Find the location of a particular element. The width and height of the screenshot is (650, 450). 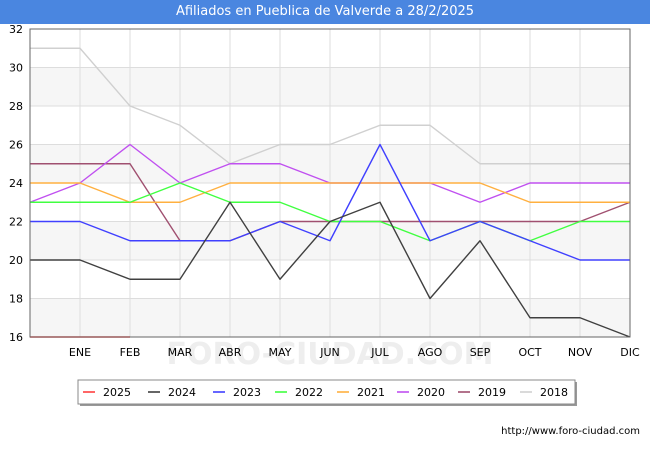

x-axis: ENE FEB MAR ABR MAY JUN JUL AGO SEP OCT NOV DIC is located at coordinates (354, 352).